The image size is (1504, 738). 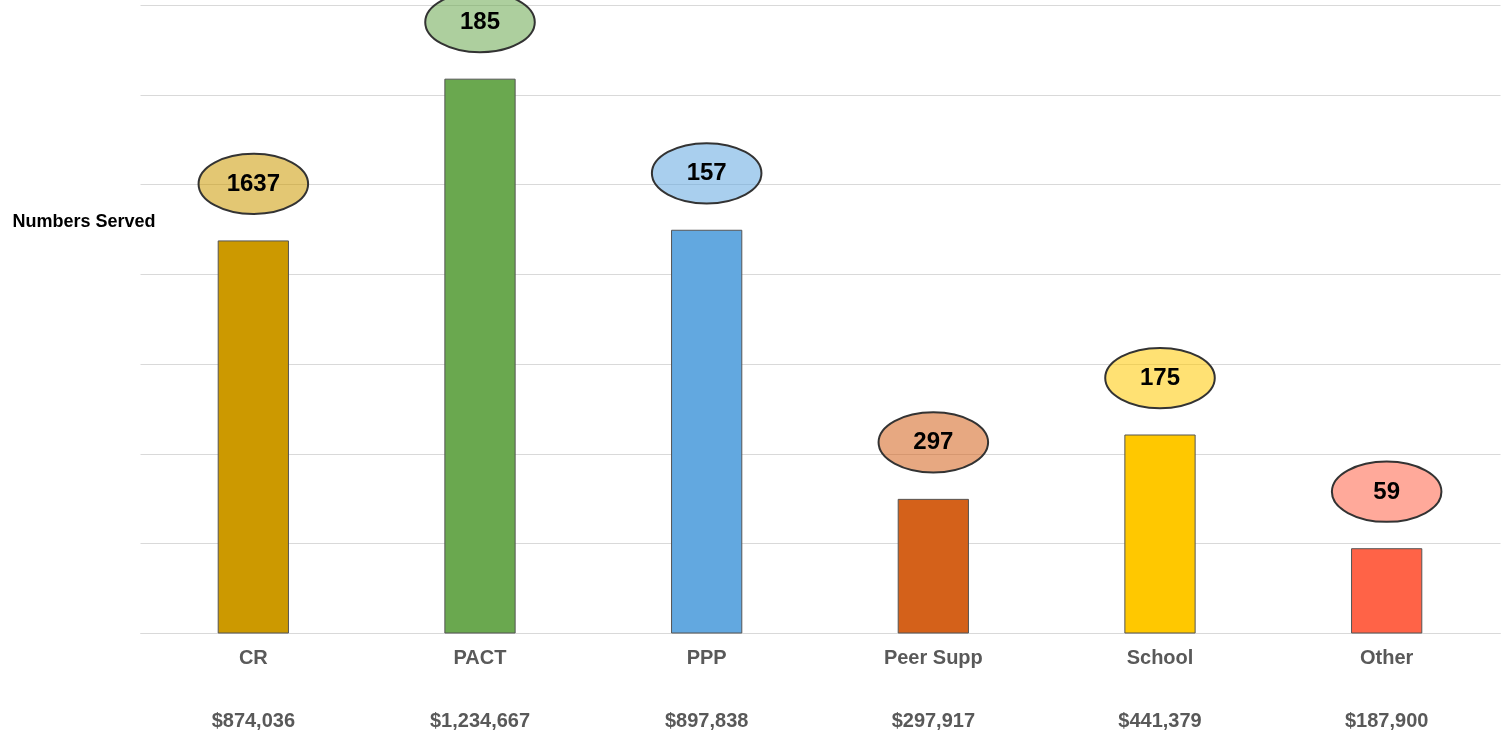 I want to click on x-tick-label: PPP, so click(x=706, y=656).